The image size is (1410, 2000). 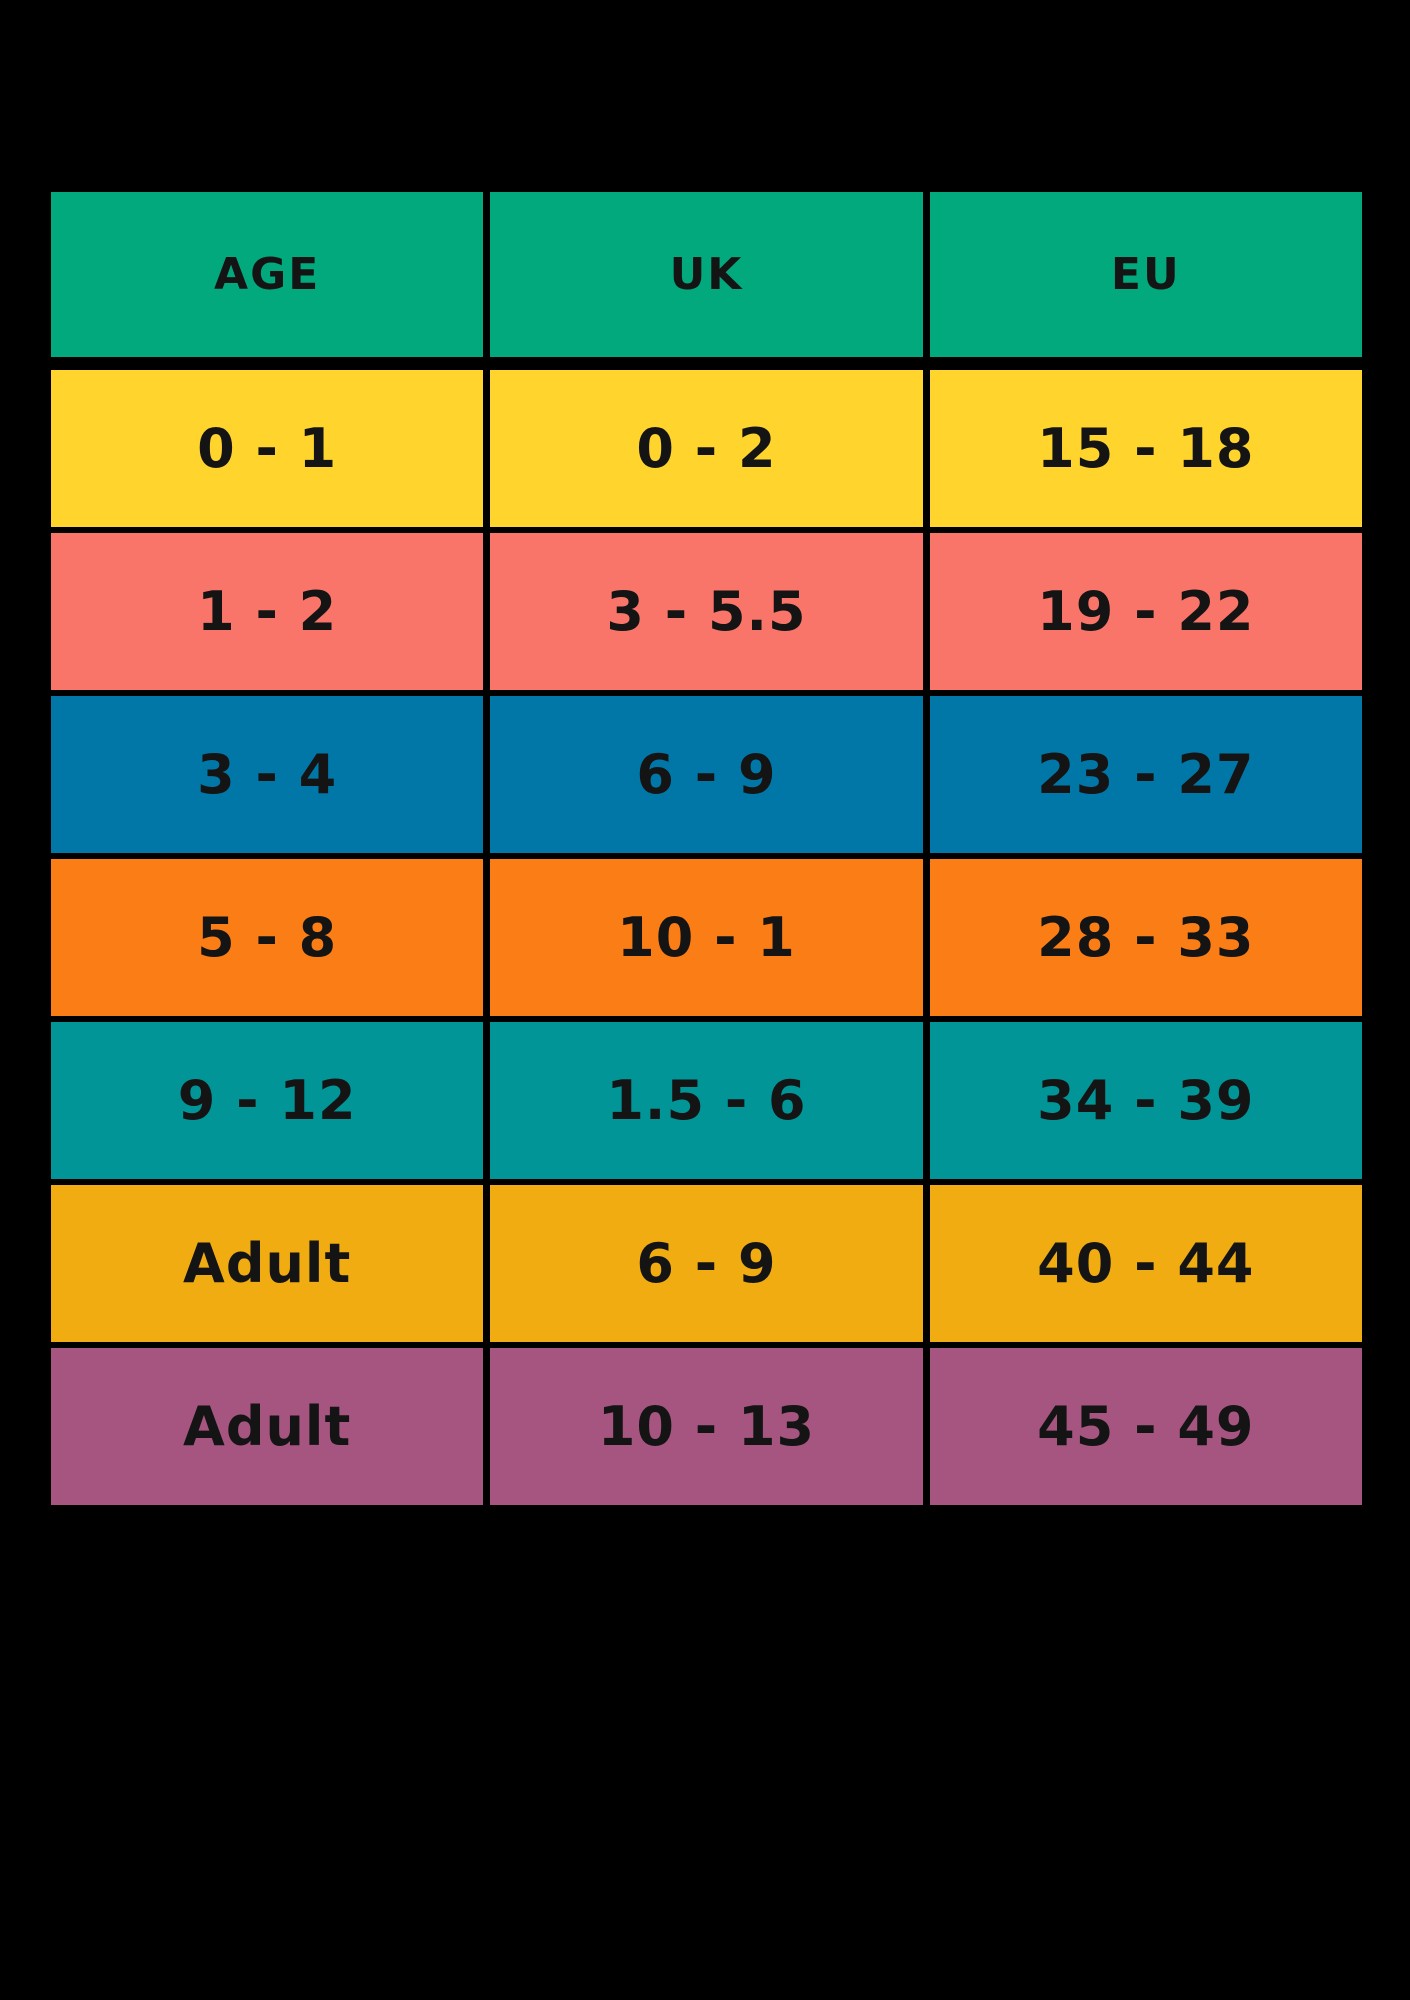 I want to click on table-cell-age: 5 - 8, so click(x=267, y=937).